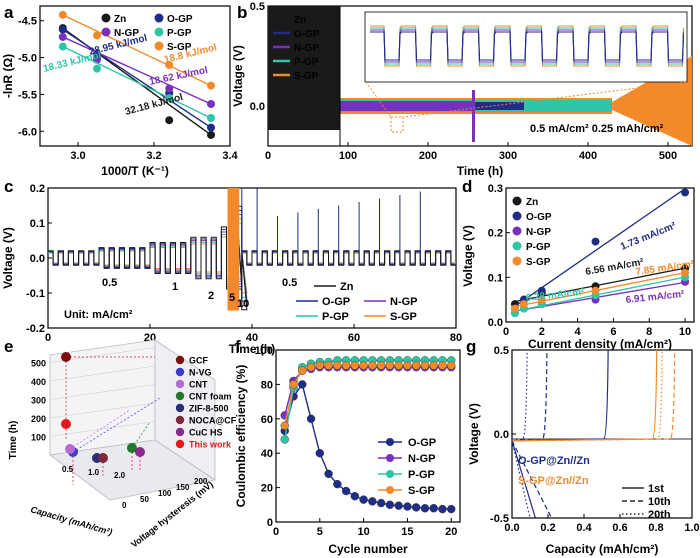  I want to click on panel-c-xtick-label: 40, so click(252, 338).